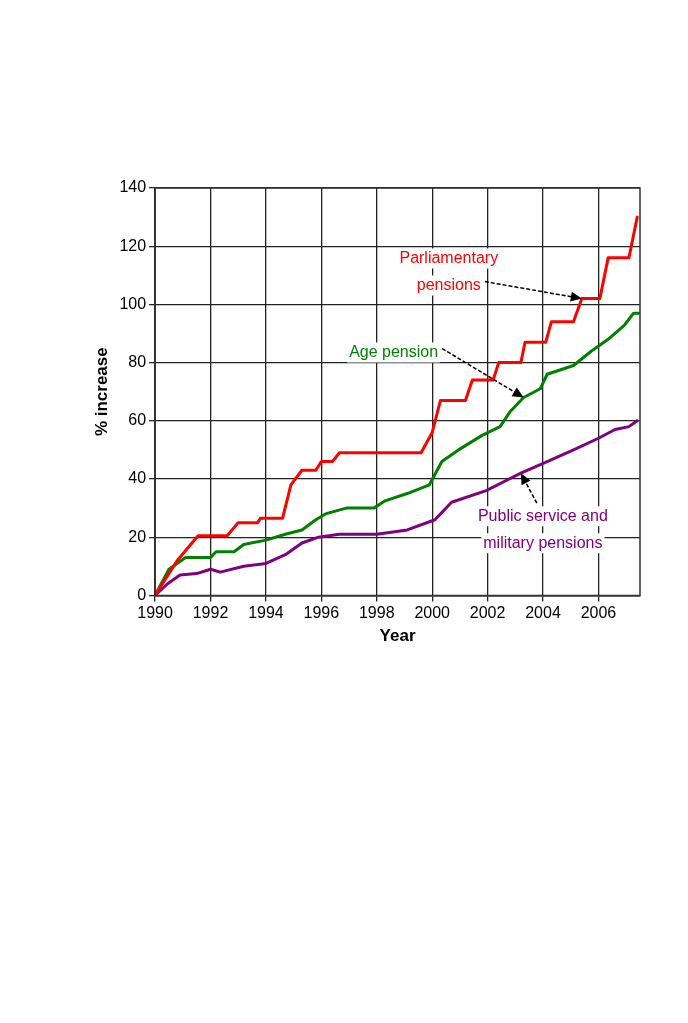  What do you see at coordinates (487, 613) in the screenshot?
I see `x-tick-label: 2002` at bounding box center [487, 613].